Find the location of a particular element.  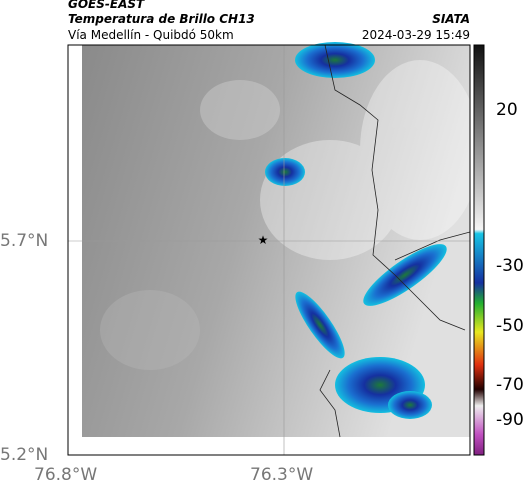

lat-label: 5.7°N is located at coordinates (24, 241).